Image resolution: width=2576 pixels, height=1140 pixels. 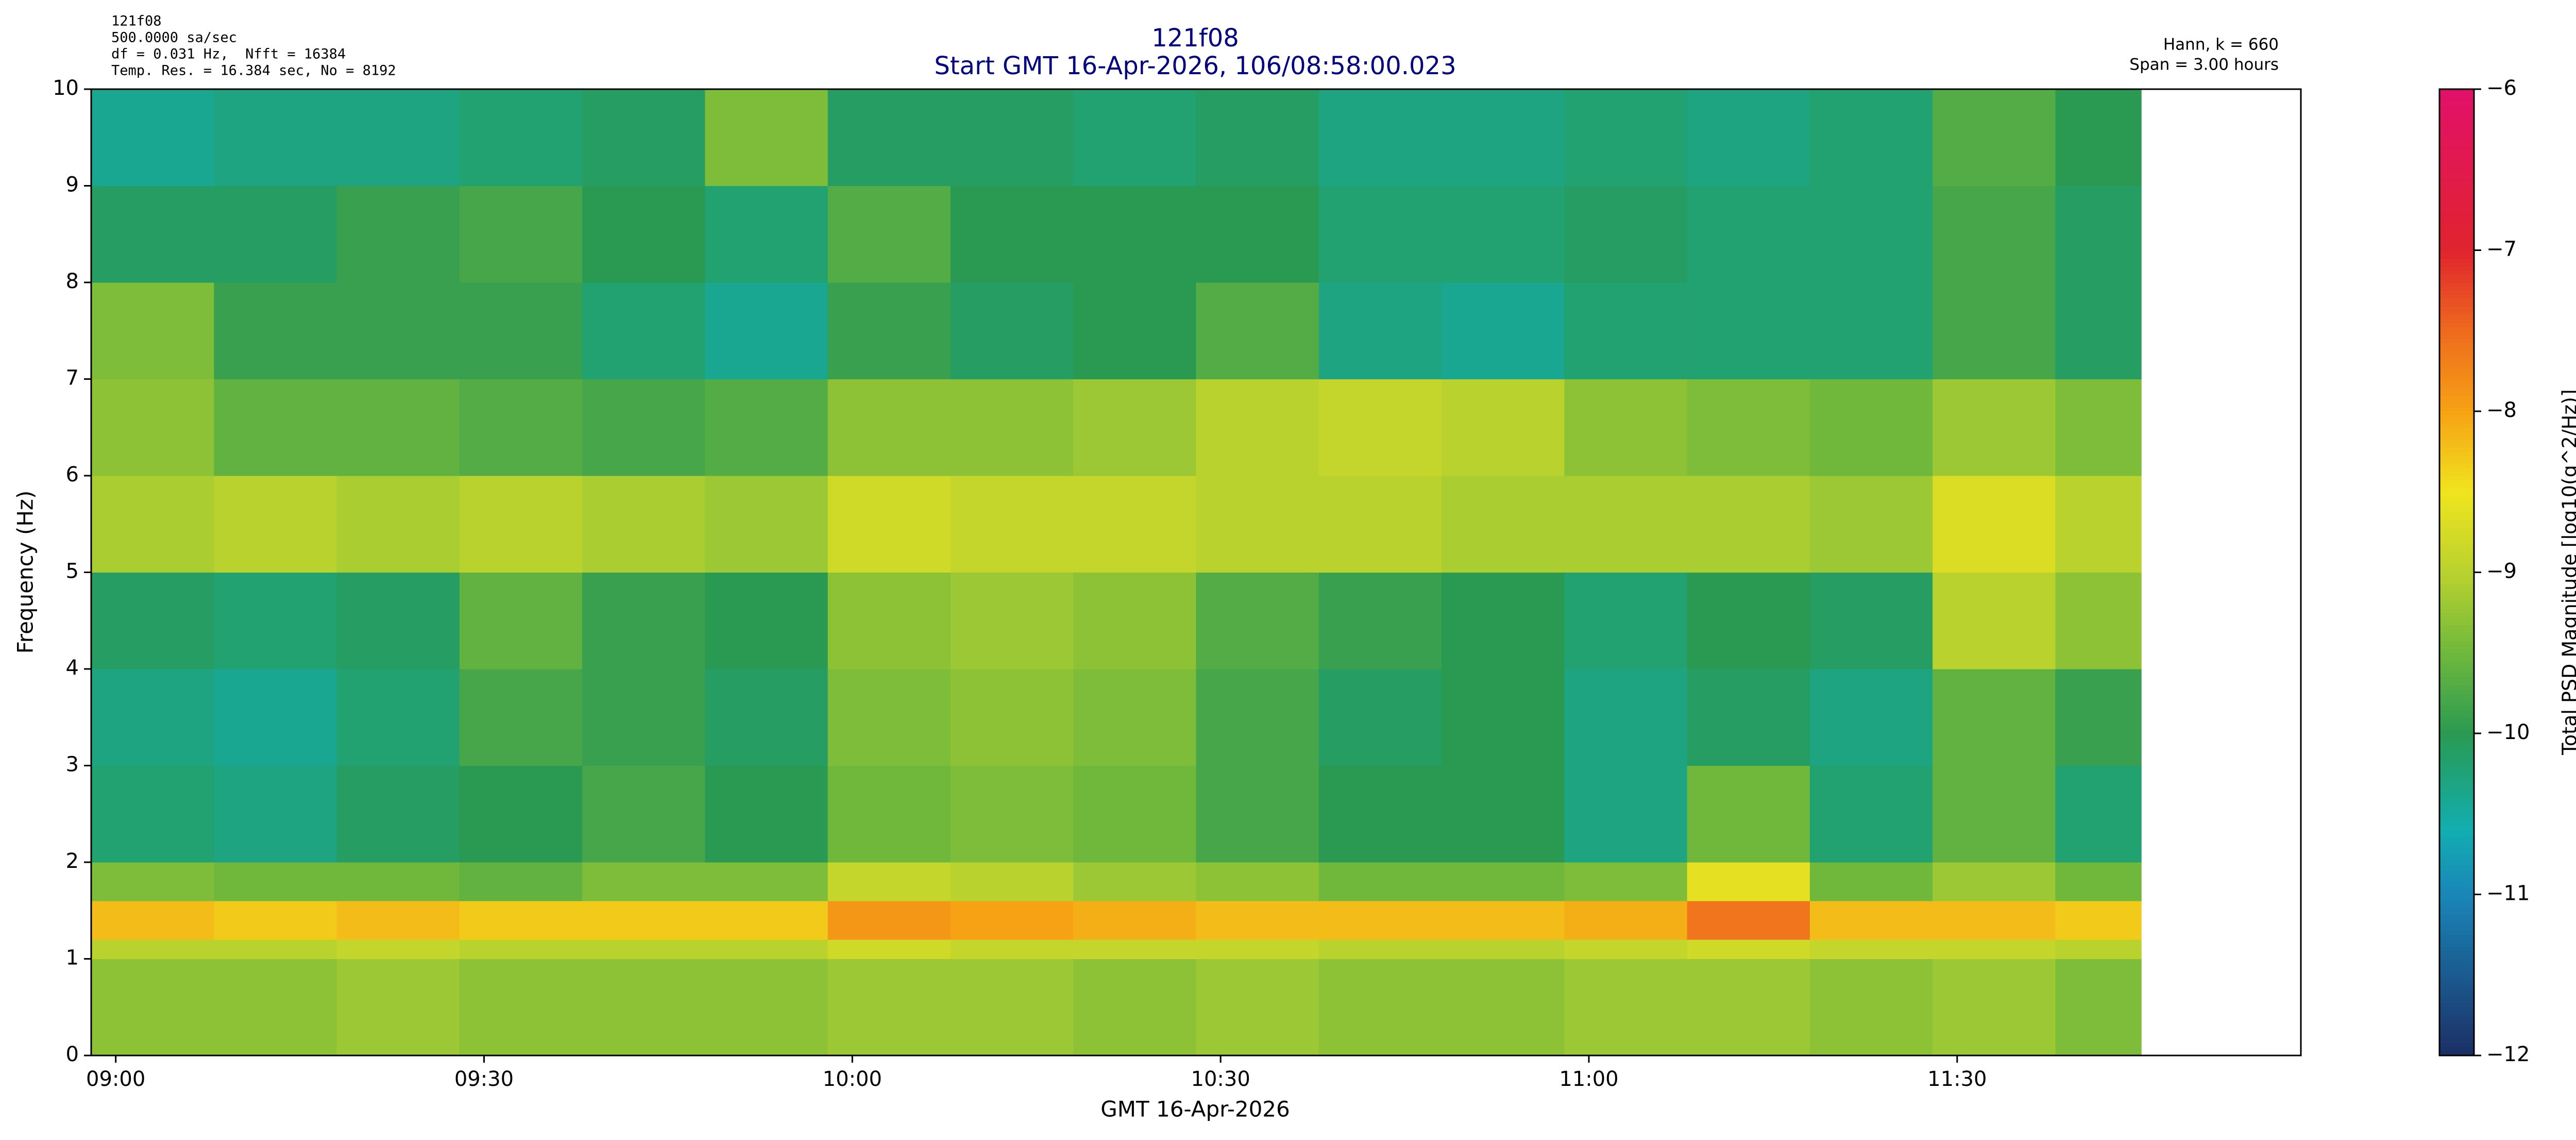 I want to click on y-tick-label: 2, so click(x=72, y=861).